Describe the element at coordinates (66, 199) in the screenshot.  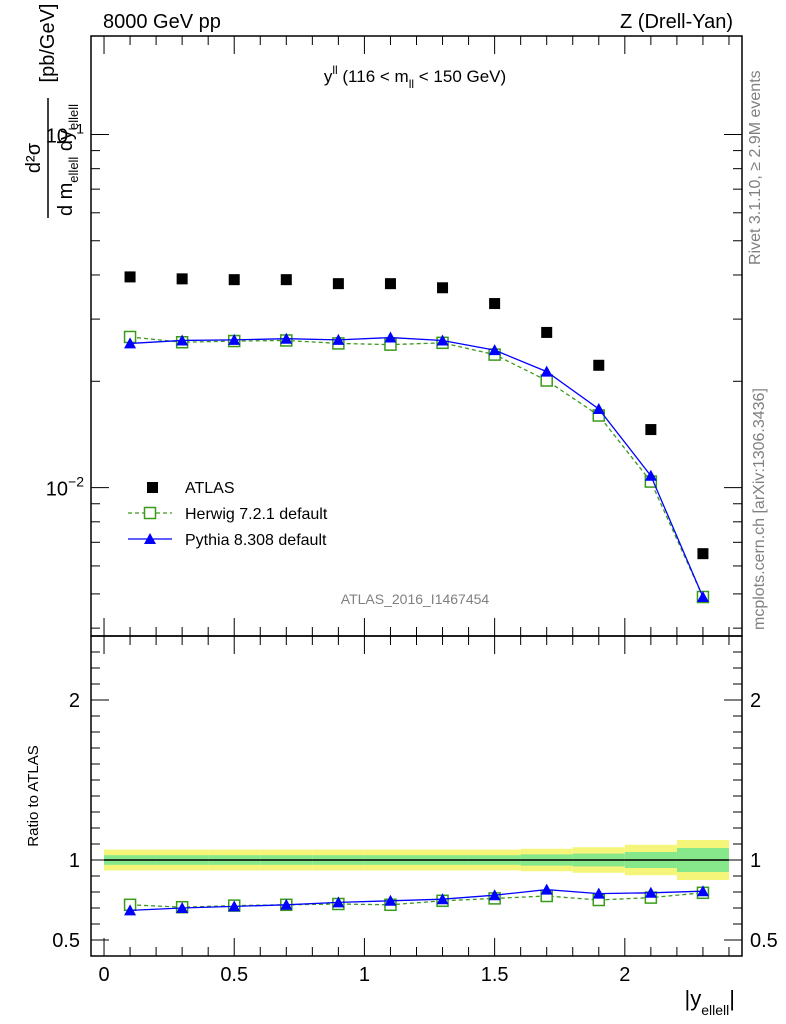
I see `y-label-den-d1: d m` at that location.